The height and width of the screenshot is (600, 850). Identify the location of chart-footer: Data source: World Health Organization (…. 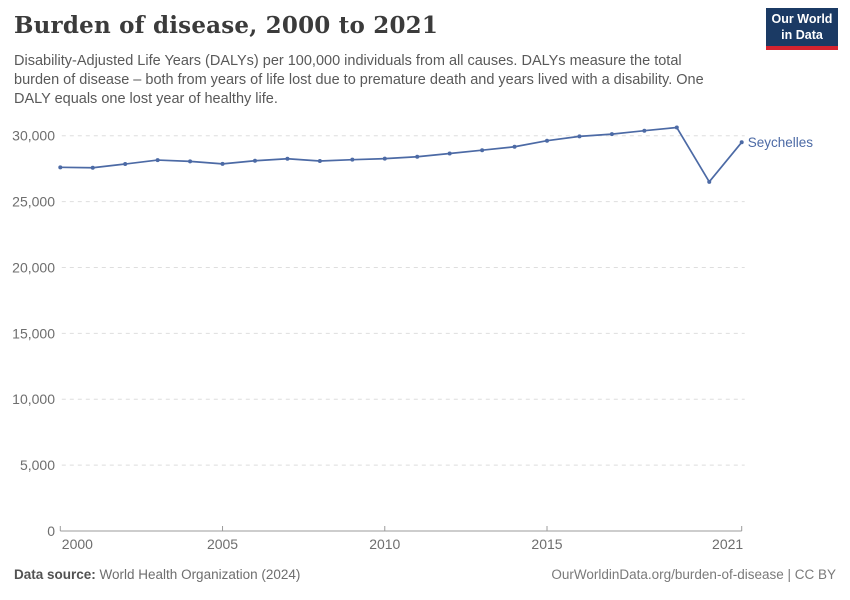
(425, 574).